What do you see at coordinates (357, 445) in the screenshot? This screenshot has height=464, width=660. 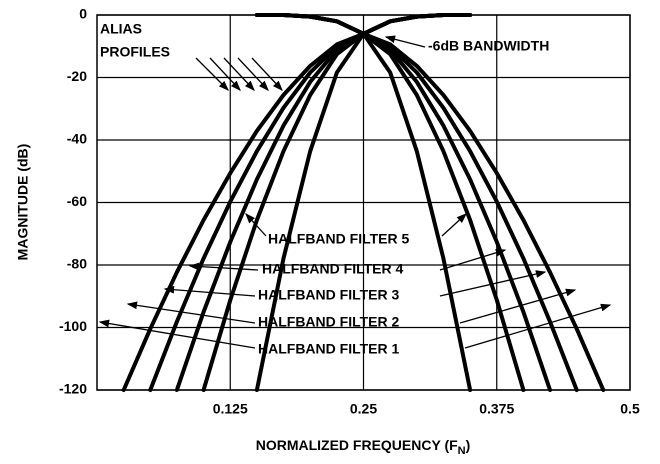 I see `x-axis-label-part: NORMALIZED FREQUENCY (F` at bounding box center [357, 445].